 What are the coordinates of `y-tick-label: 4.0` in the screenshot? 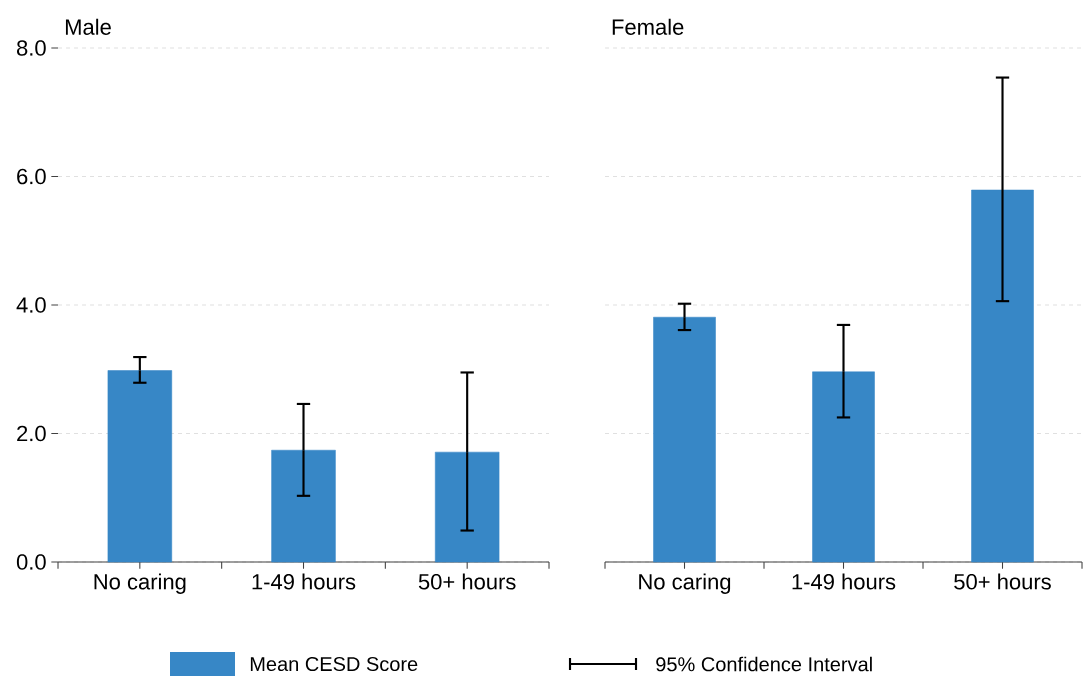 It's located at (31, 305).